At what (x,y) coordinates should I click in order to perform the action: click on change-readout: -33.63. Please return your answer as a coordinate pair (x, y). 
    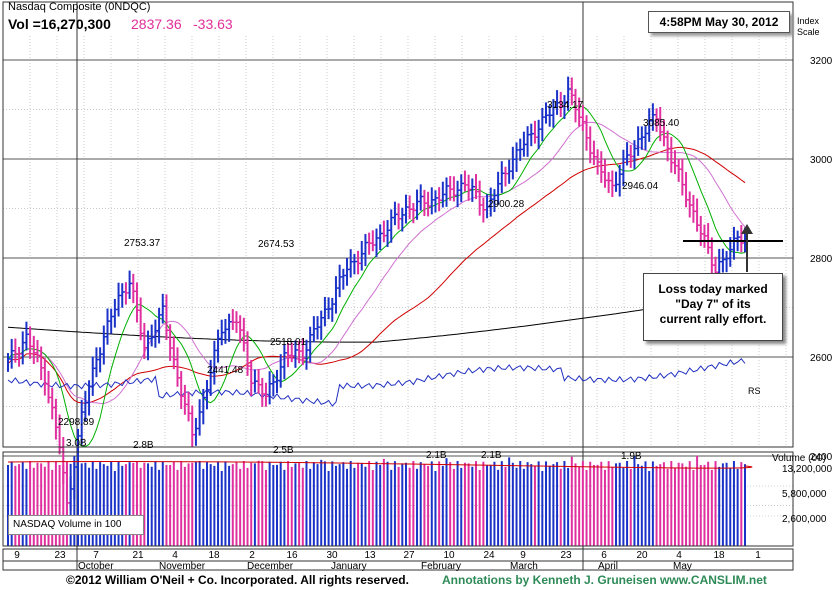
    Looking at the image, I should click on (213, 24).